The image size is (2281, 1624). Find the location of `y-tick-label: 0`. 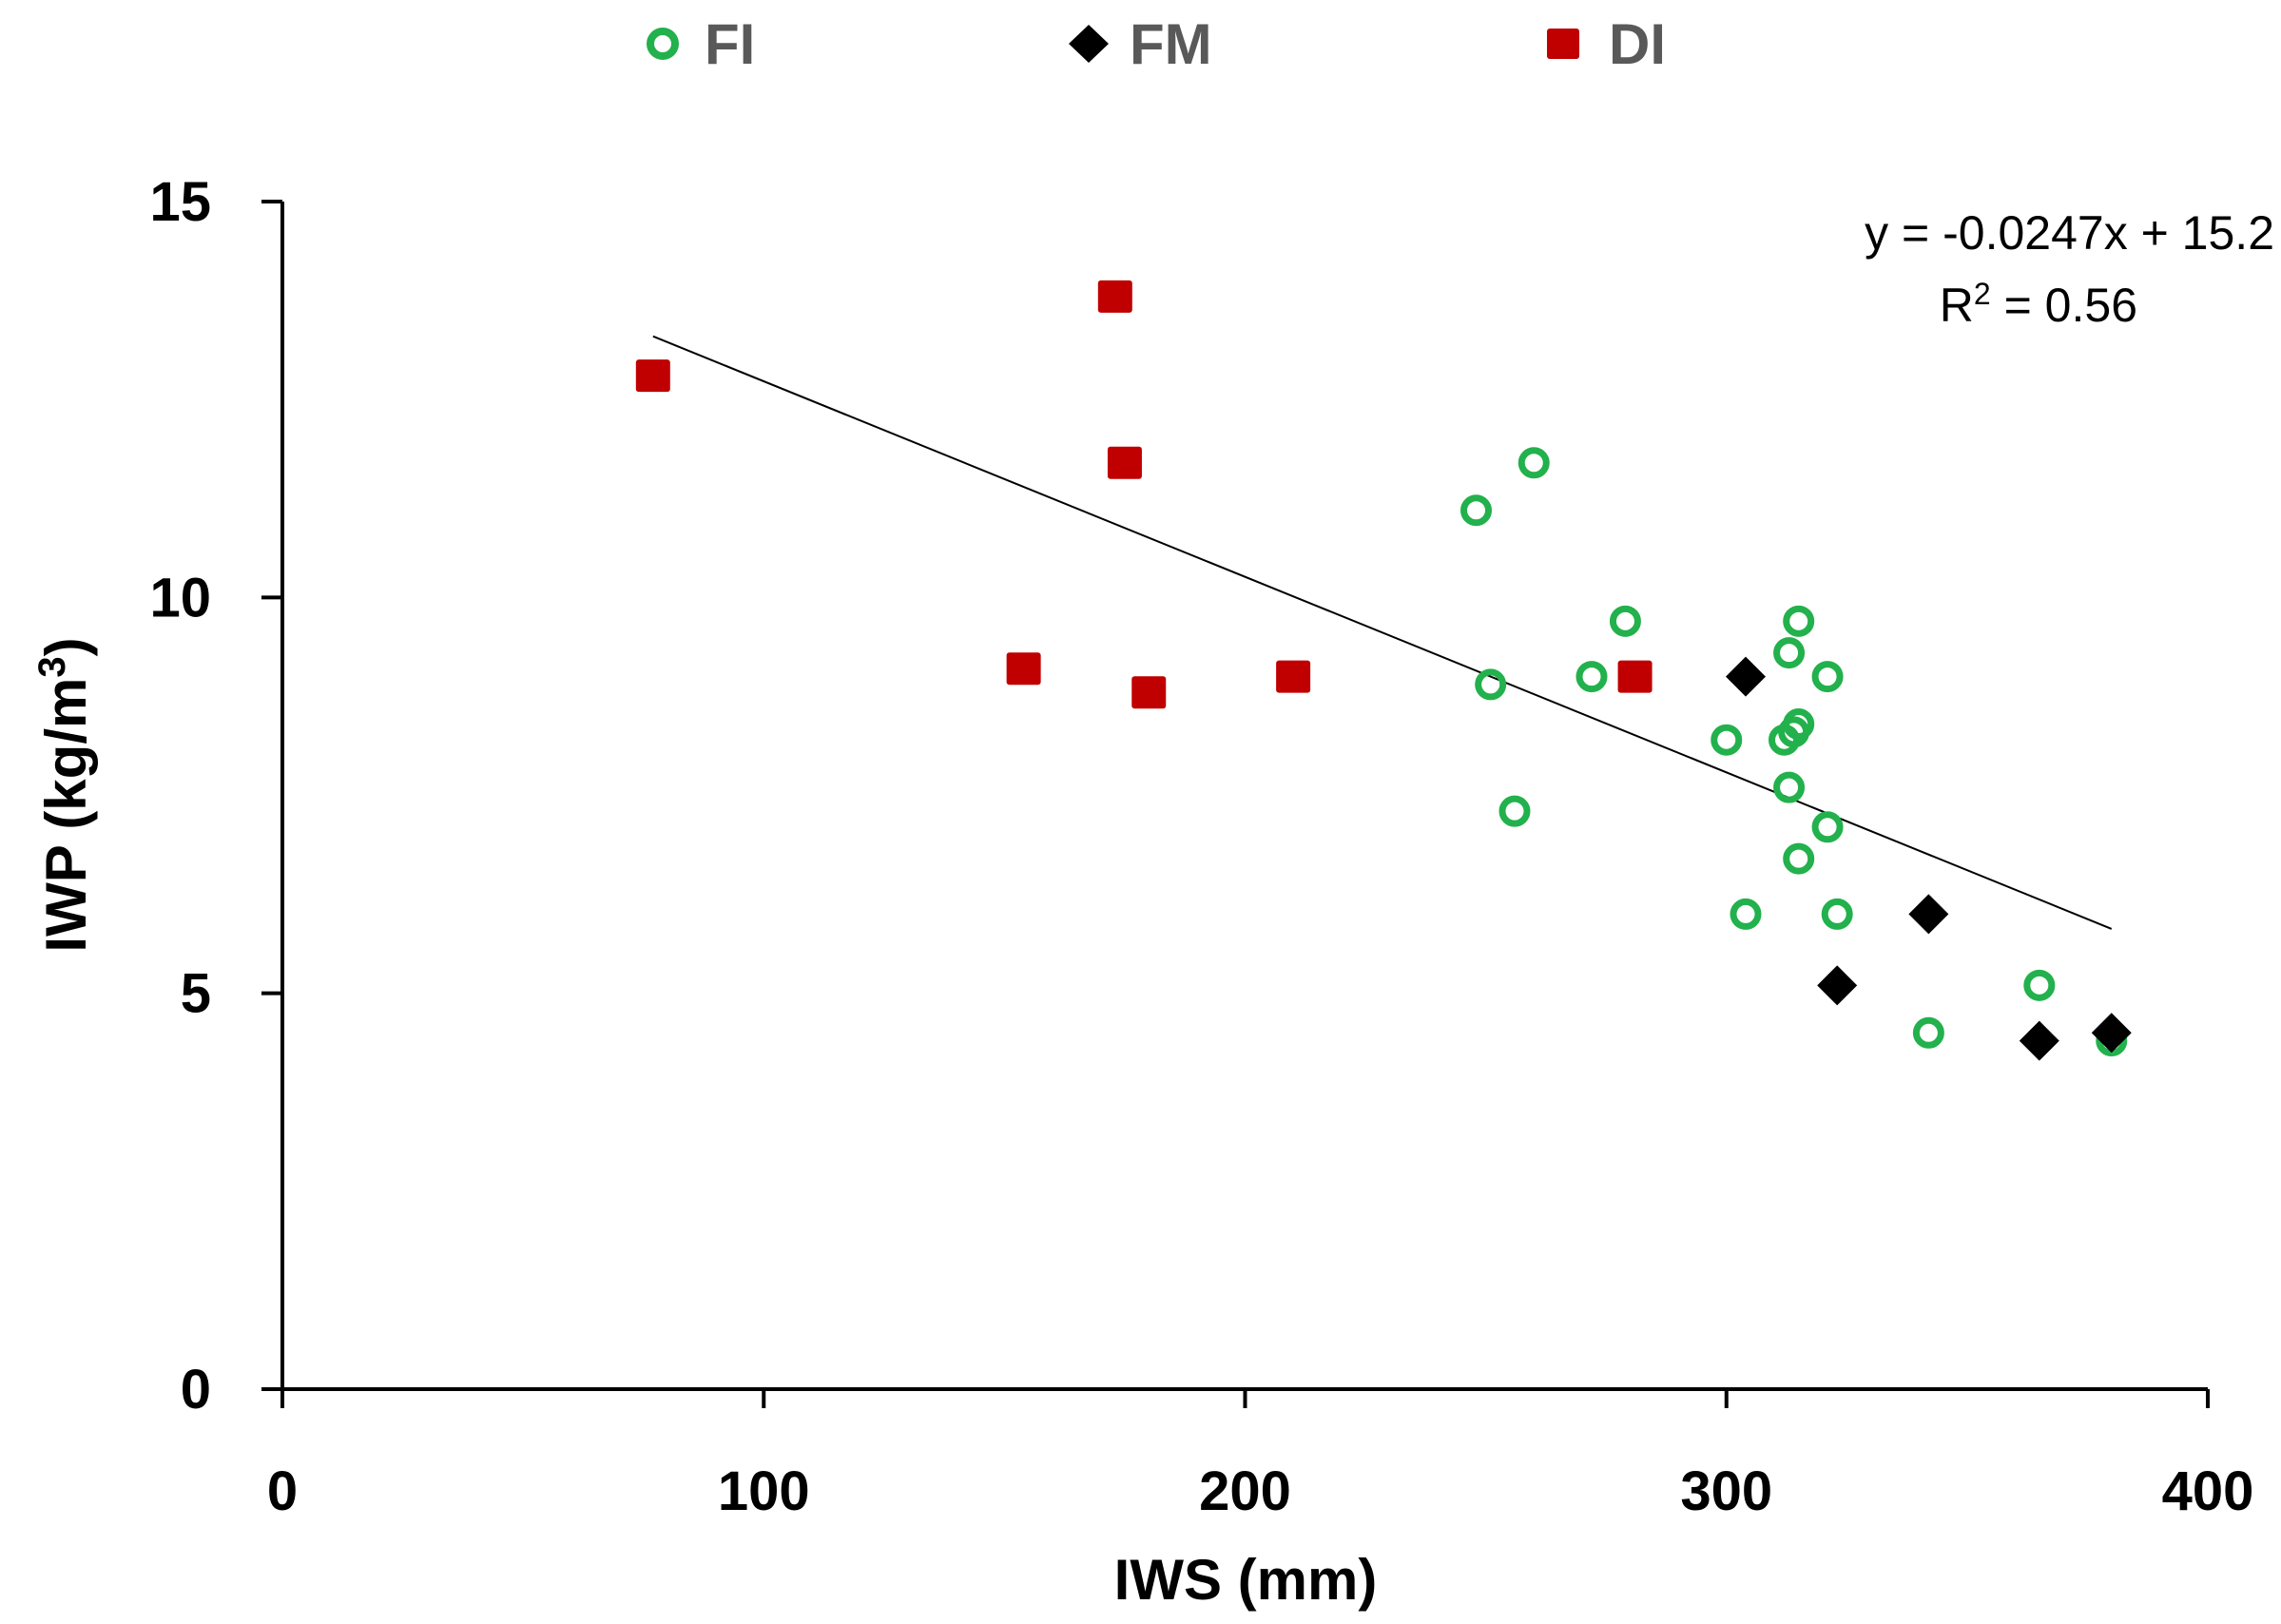

y-tick-label: 0 is located at coordinates (196, 1390).